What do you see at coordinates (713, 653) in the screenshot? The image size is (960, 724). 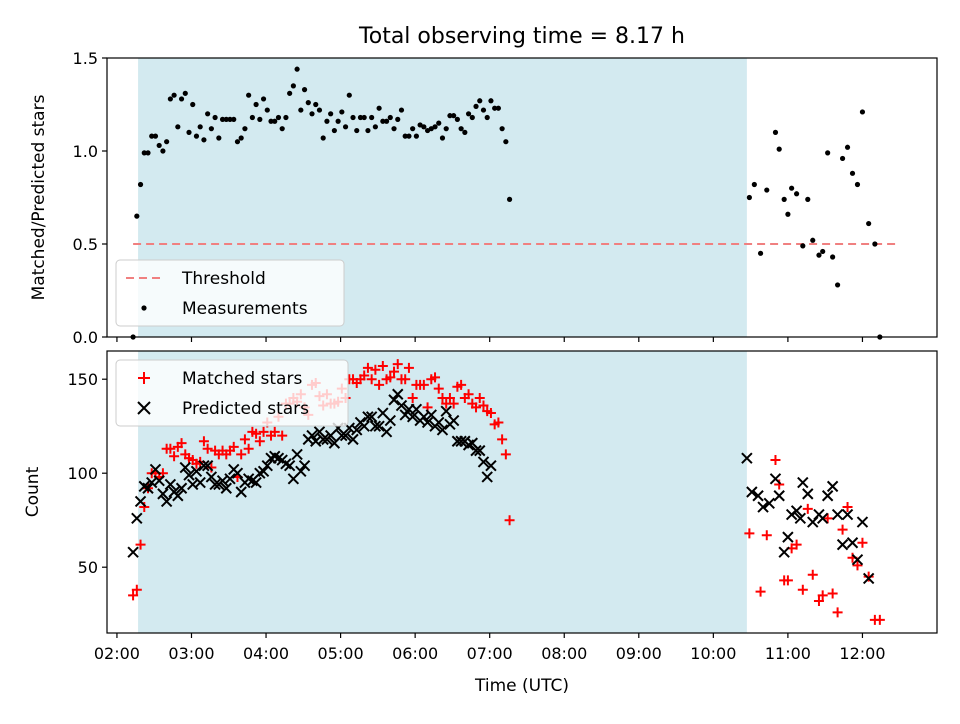 I see `x-tick-label: 10:00` at bounding box center [713, 653].